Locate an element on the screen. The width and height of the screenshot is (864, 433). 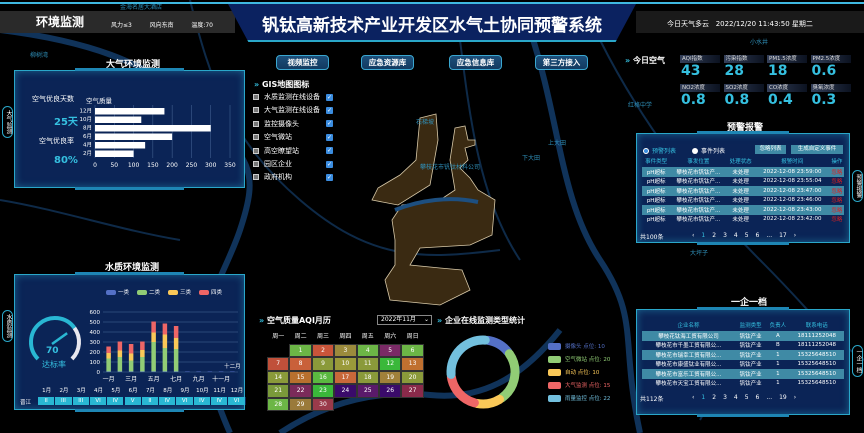
gis-layer-item: 园区企业 ✓ is located at coordinates (295, 164).